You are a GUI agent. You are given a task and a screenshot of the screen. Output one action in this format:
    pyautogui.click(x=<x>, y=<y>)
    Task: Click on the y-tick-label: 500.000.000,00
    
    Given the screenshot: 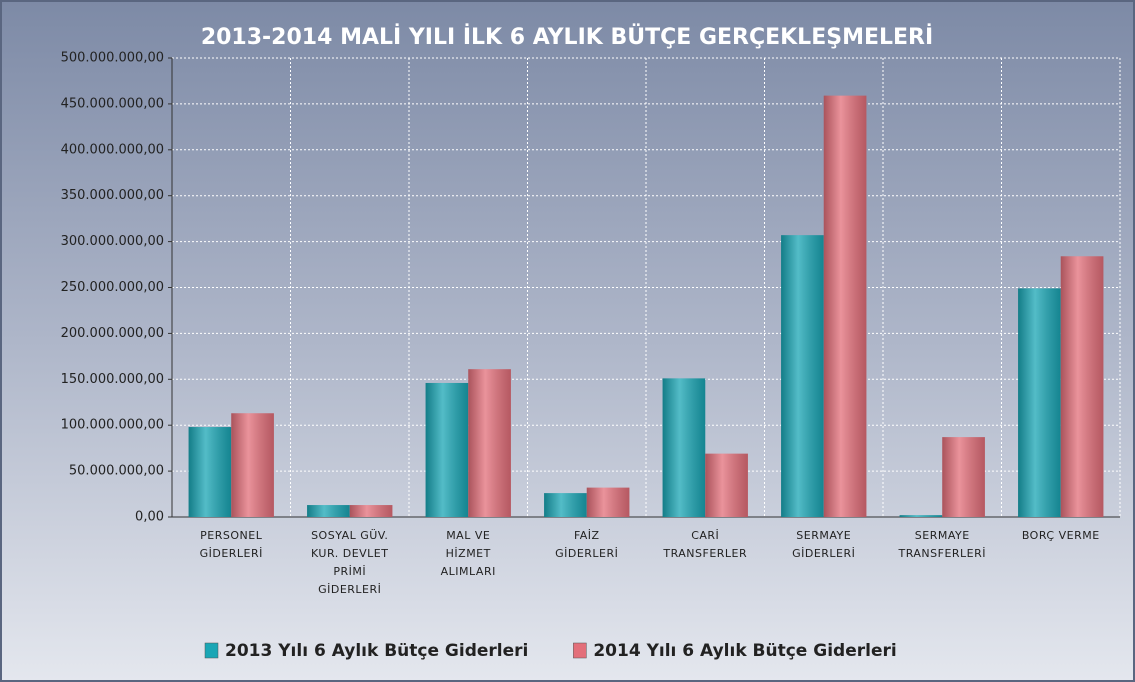 What is the action you would take?
    pyautogui.click(x=112, y=58)
    